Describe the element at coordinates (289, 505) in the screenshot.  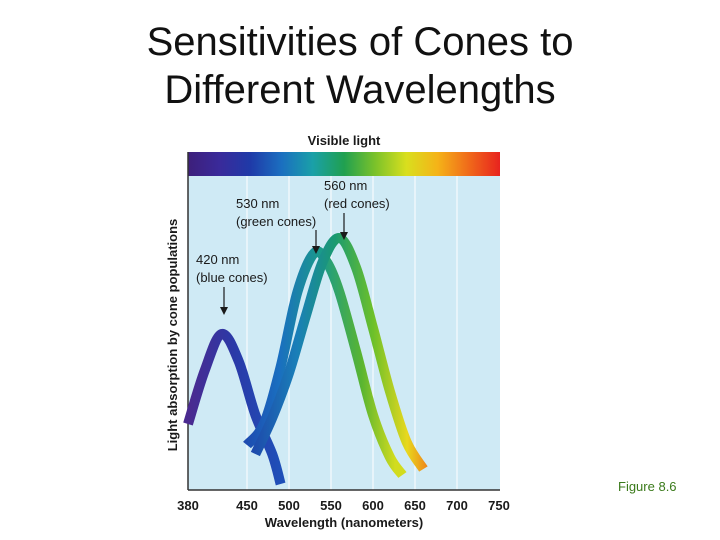
I see `x-tick-label: 500` at that location.